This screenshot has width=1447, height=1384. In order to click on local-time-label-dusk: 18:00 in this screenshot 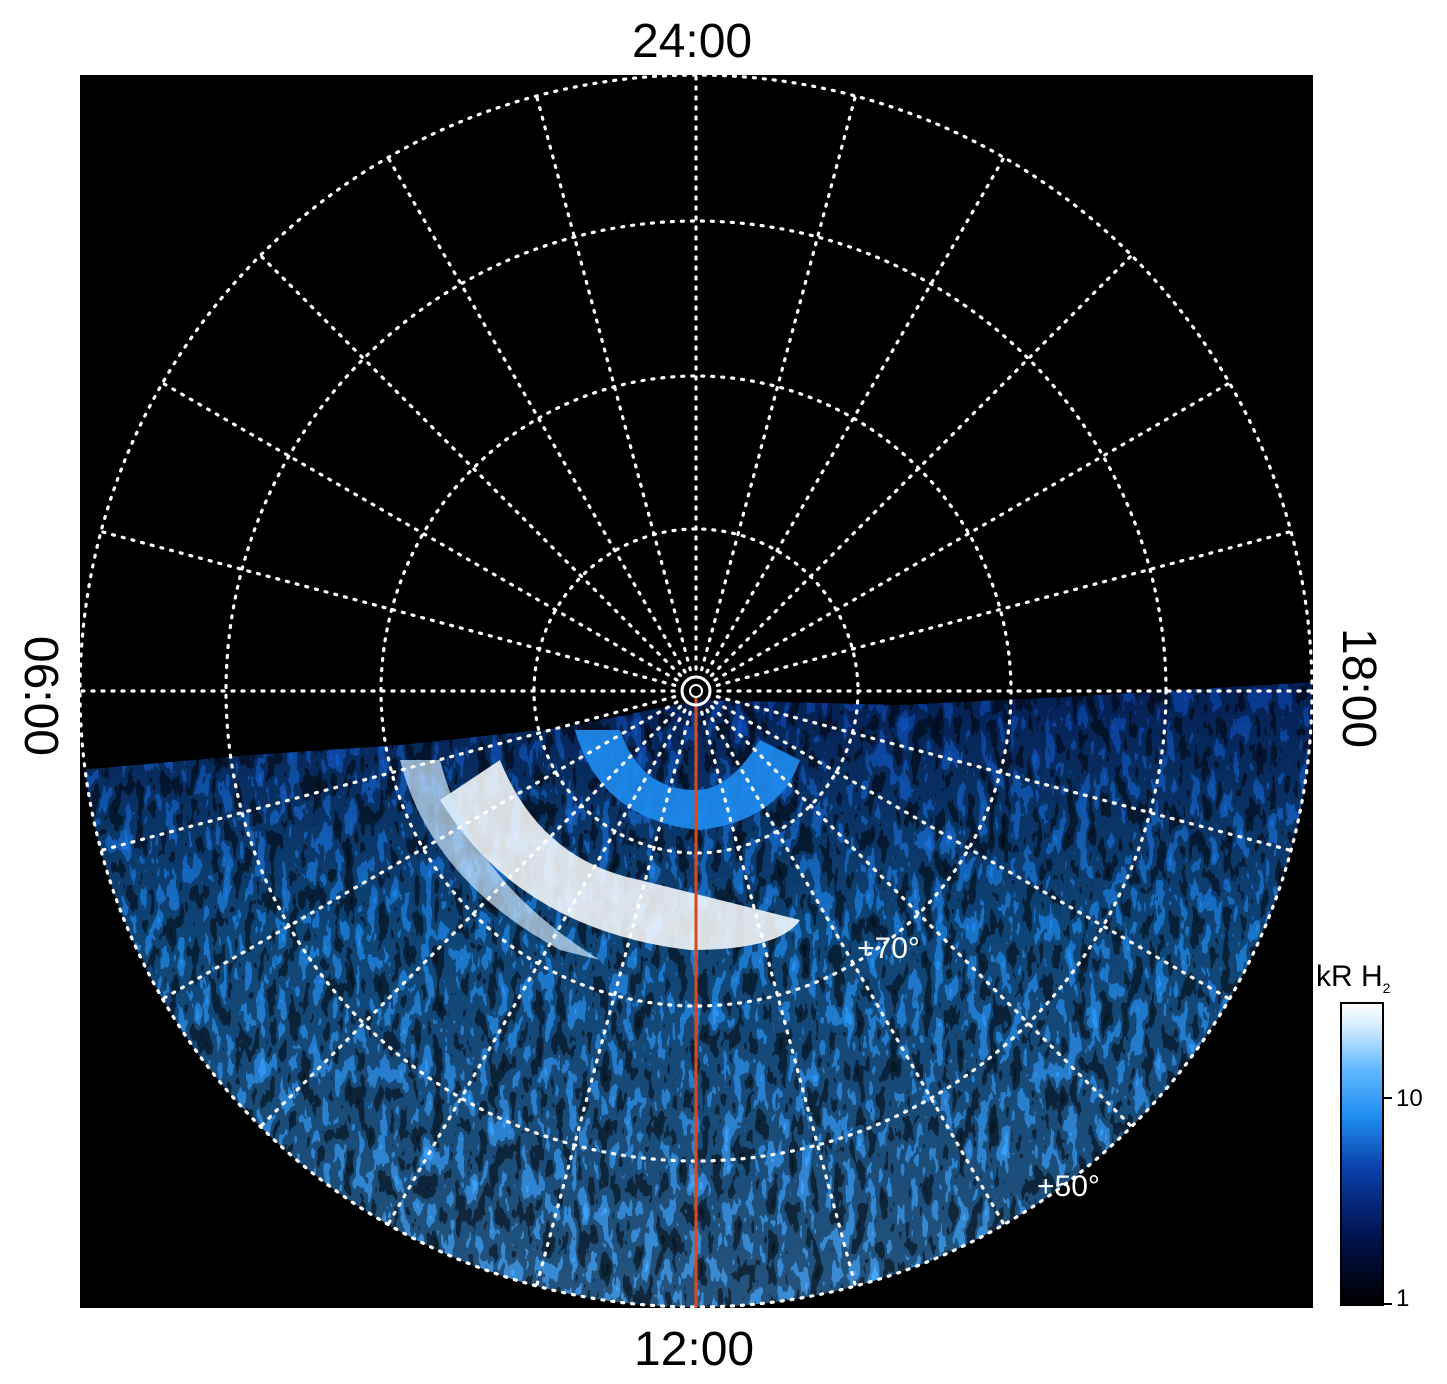, I will do `click(1358, 688)`.